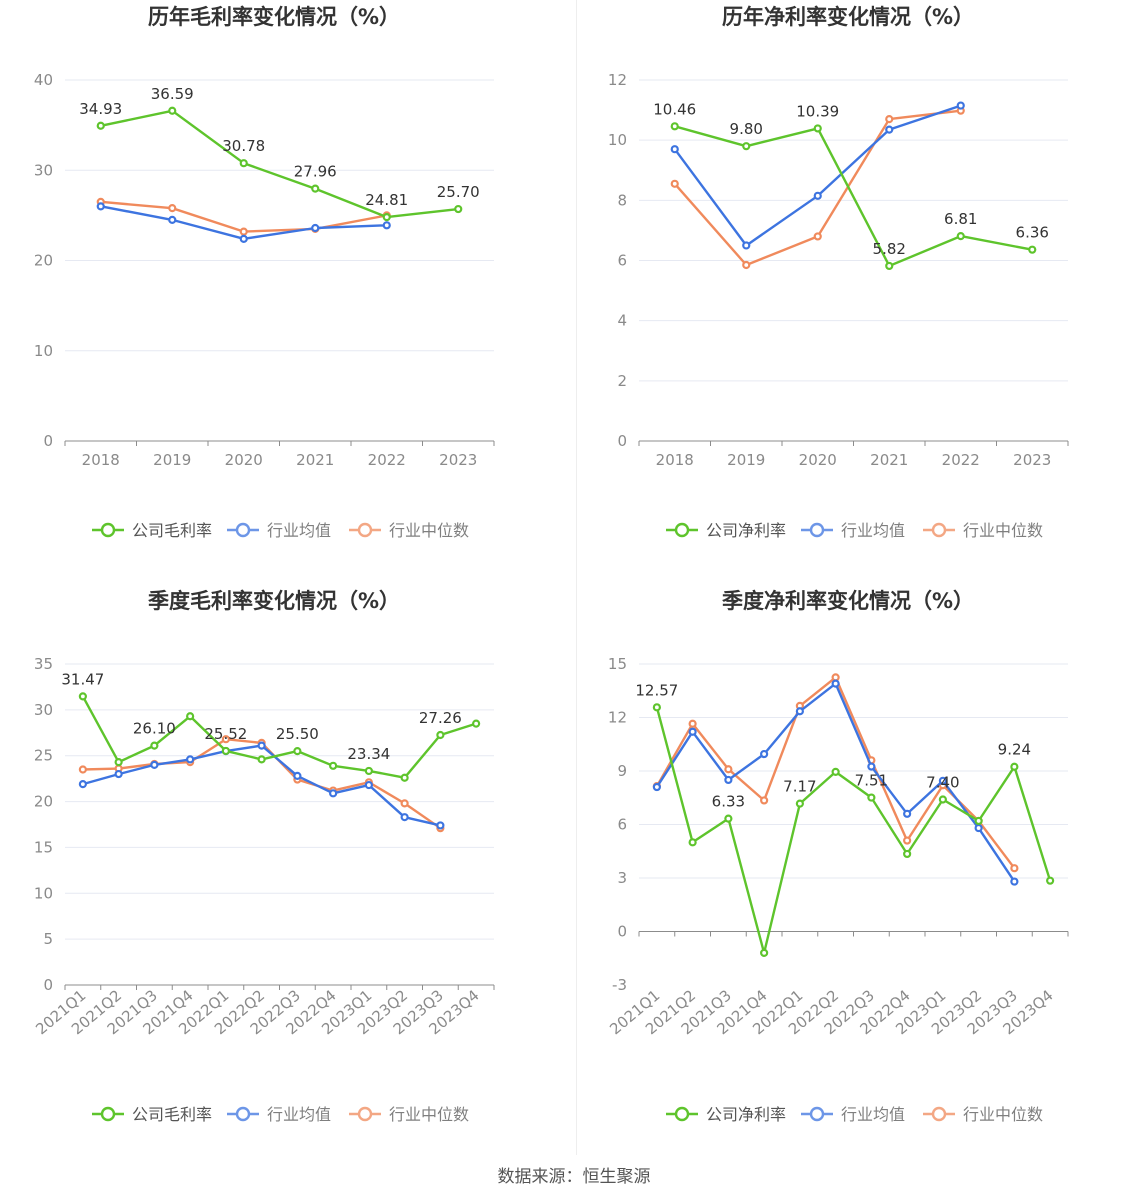 The height and width of the screenshot is (1202, 1148). Describe the element at coordinates (617, 718) in the screenshot. I see `y-tick-label: 12` at that location.